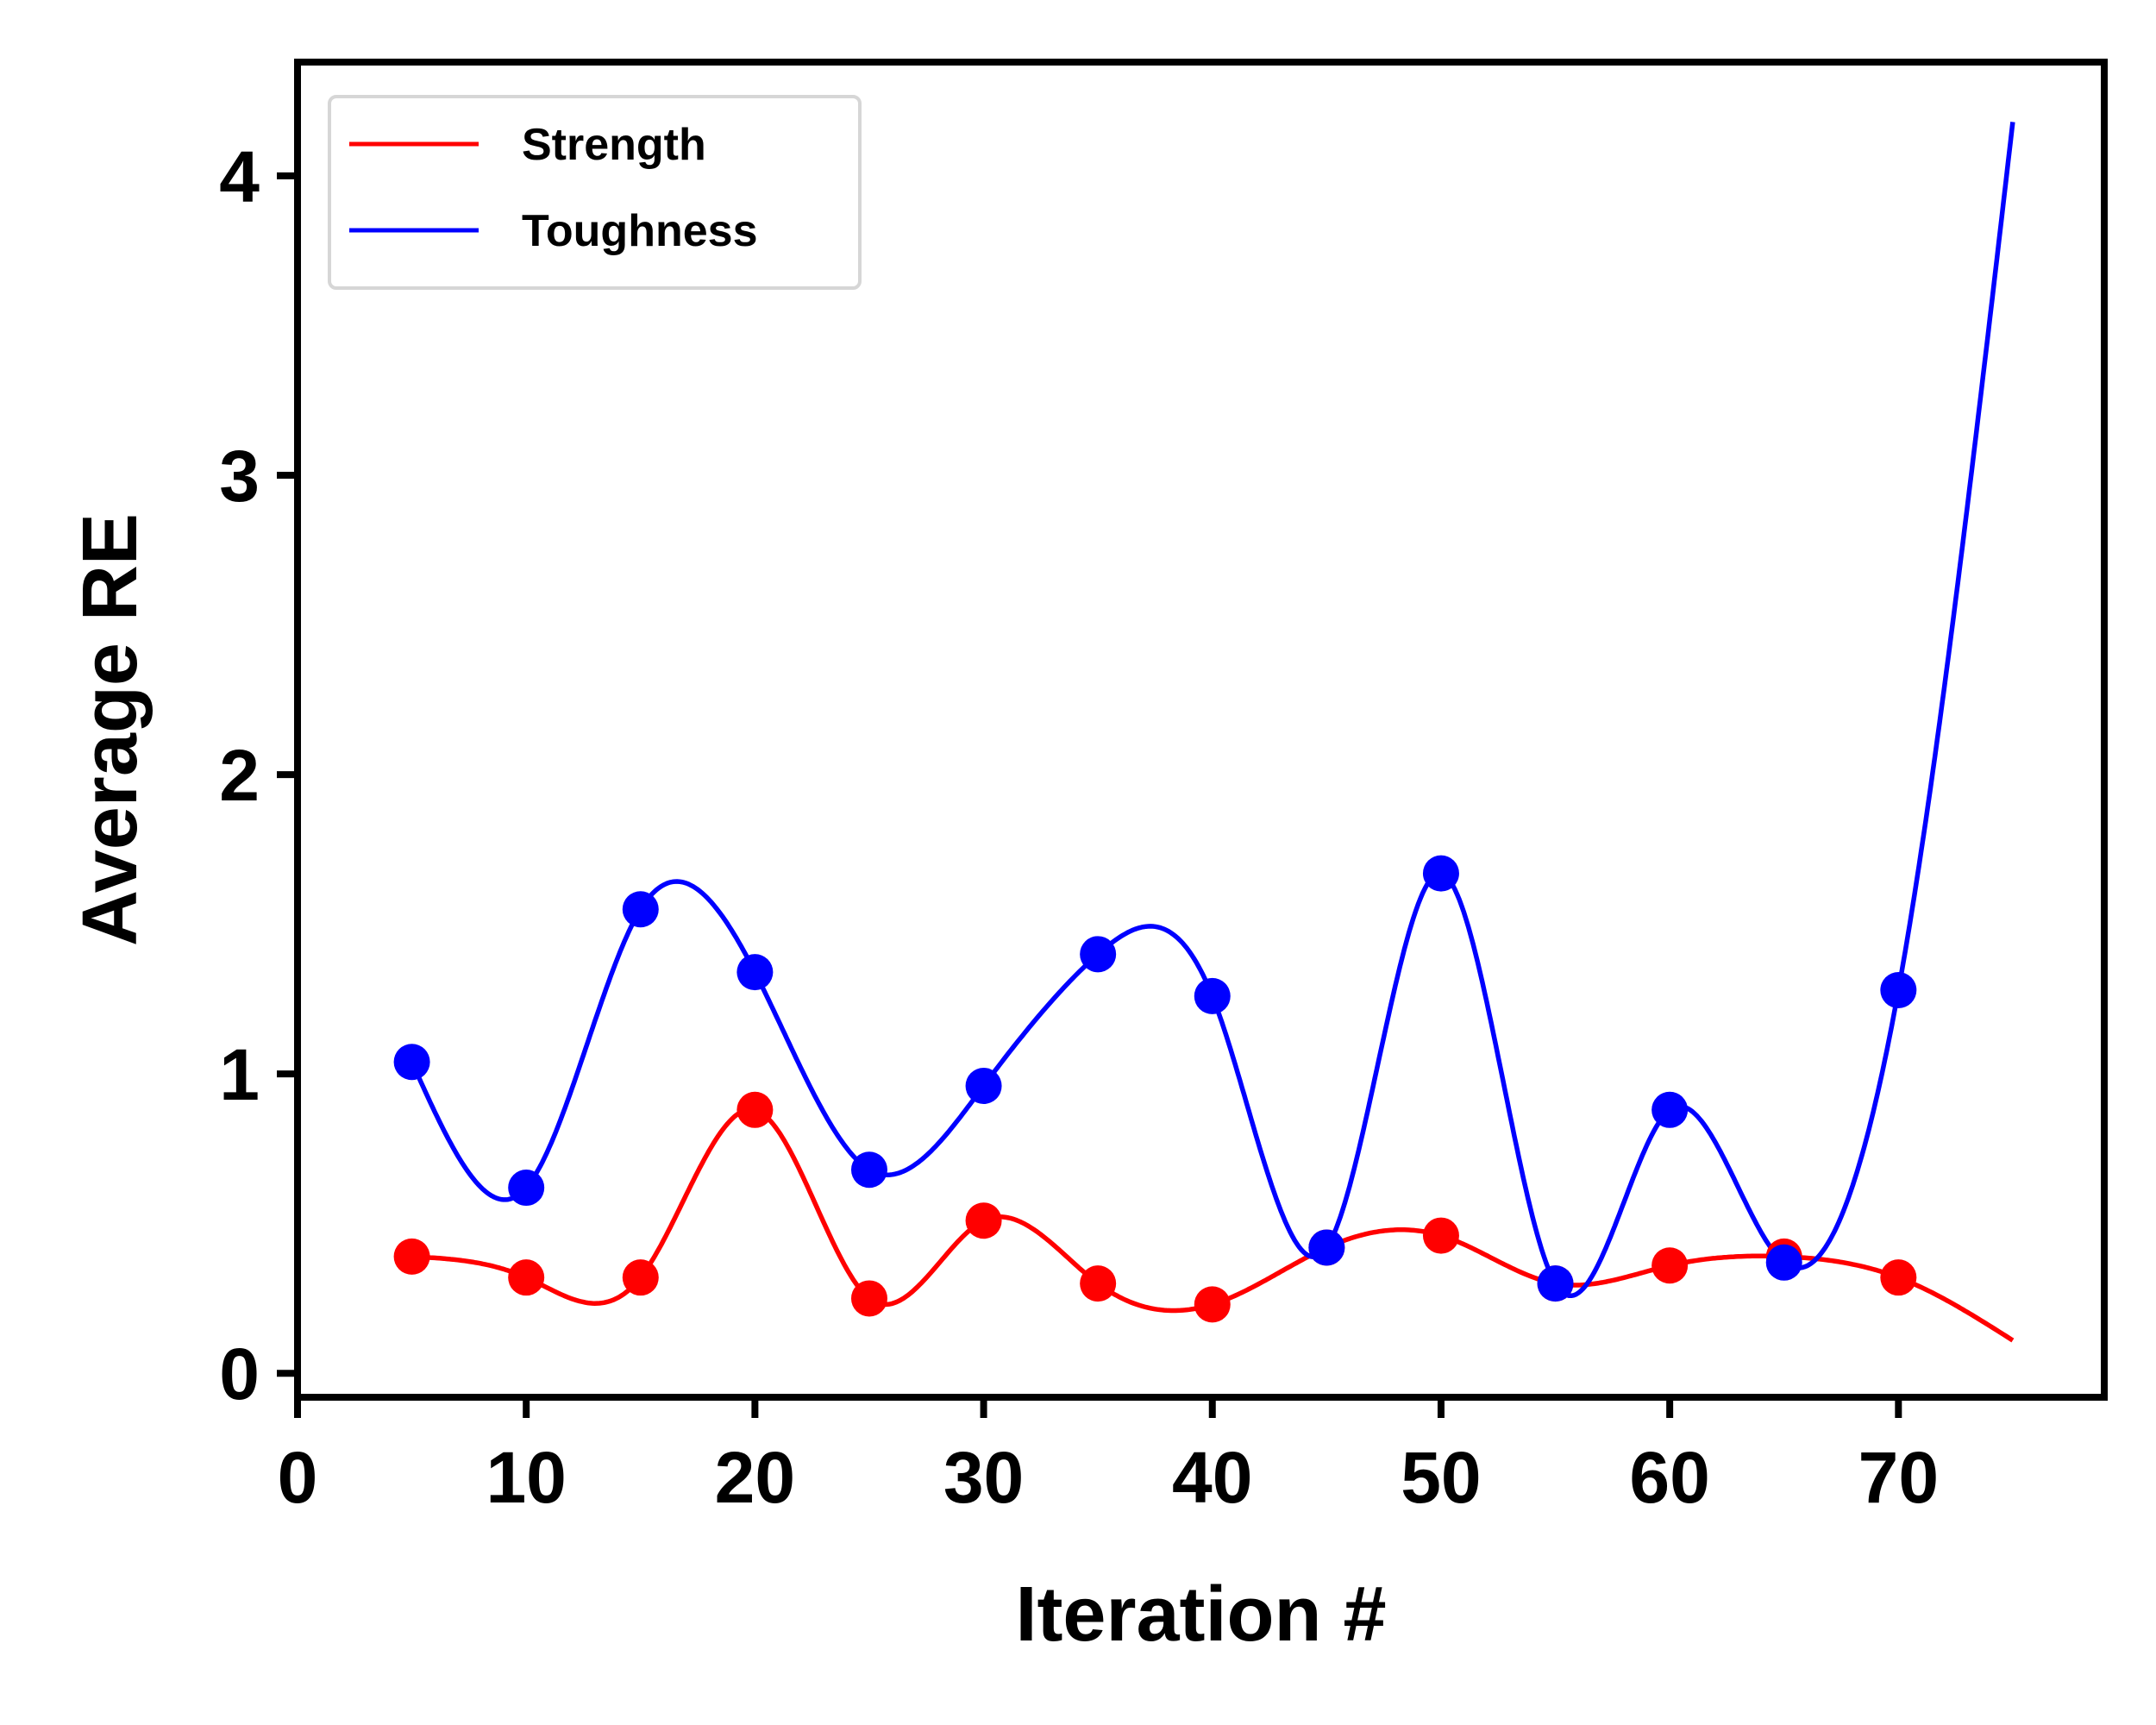  Describe the element at coordinates (526, 1478) in the screenshot. I see `x-tick-label: 10` at that location.